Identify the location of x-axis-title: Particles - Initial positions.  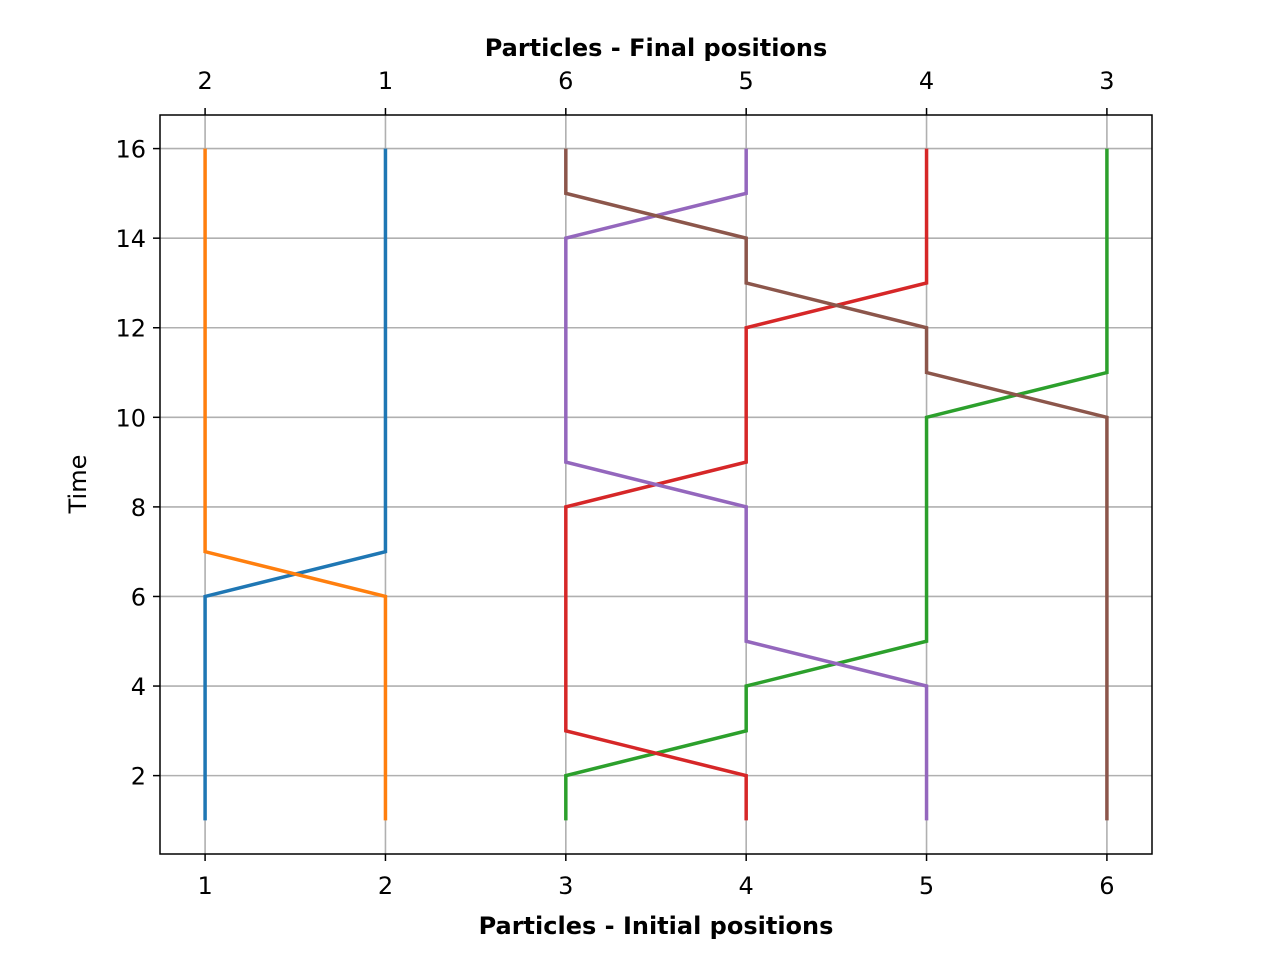
(656, 926).